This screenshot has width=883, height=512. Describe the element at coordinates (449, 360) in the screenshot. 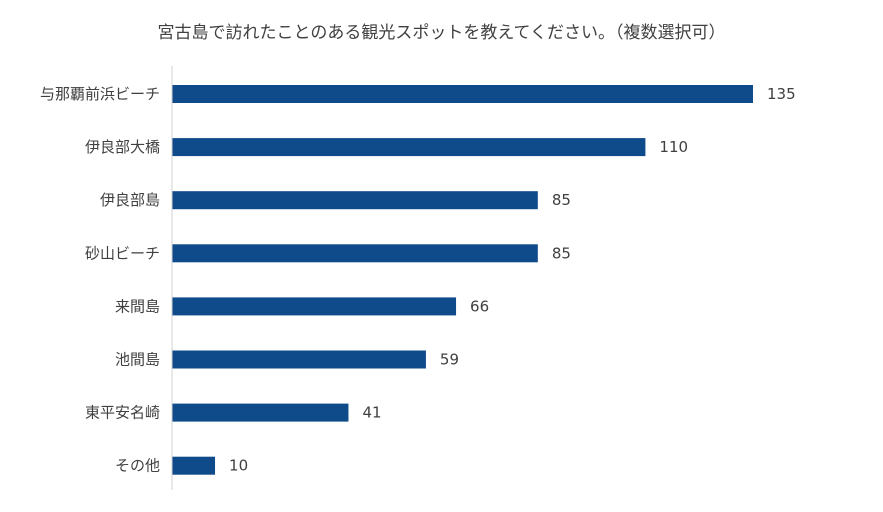

I see `data-label: 59` at that location.